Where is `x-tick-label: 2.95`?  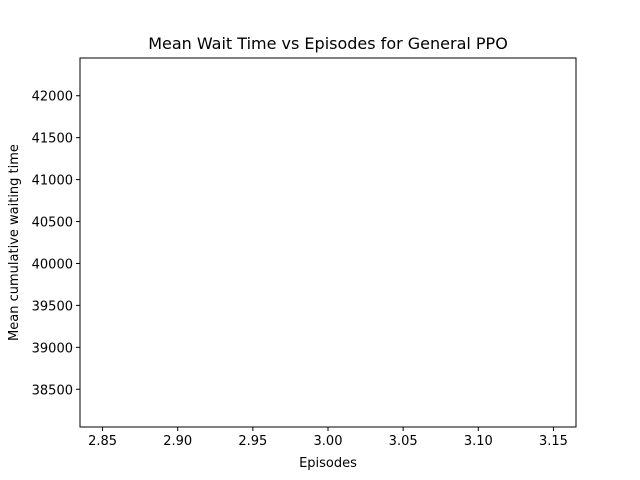
x-tick-label: 2.95 is located at coordinates (252, 441).